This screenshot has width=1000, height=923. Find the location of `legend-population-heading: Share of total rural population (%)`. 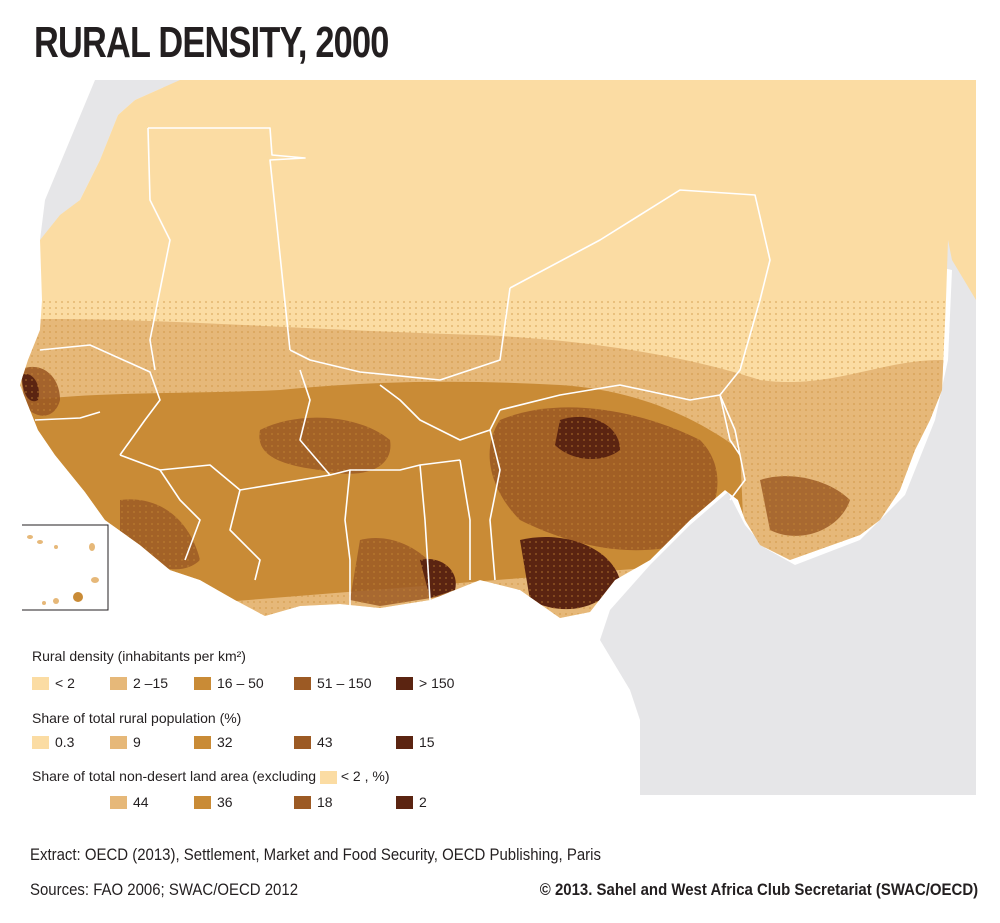

legend-population-heading: Share of total rural population (%) is located at coordinates (137, 718).